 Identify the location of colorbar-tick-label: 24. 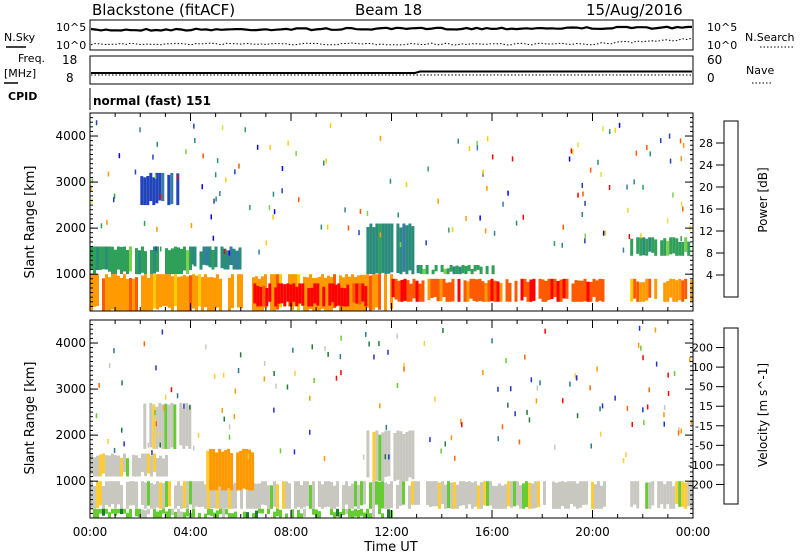
(706, 165).